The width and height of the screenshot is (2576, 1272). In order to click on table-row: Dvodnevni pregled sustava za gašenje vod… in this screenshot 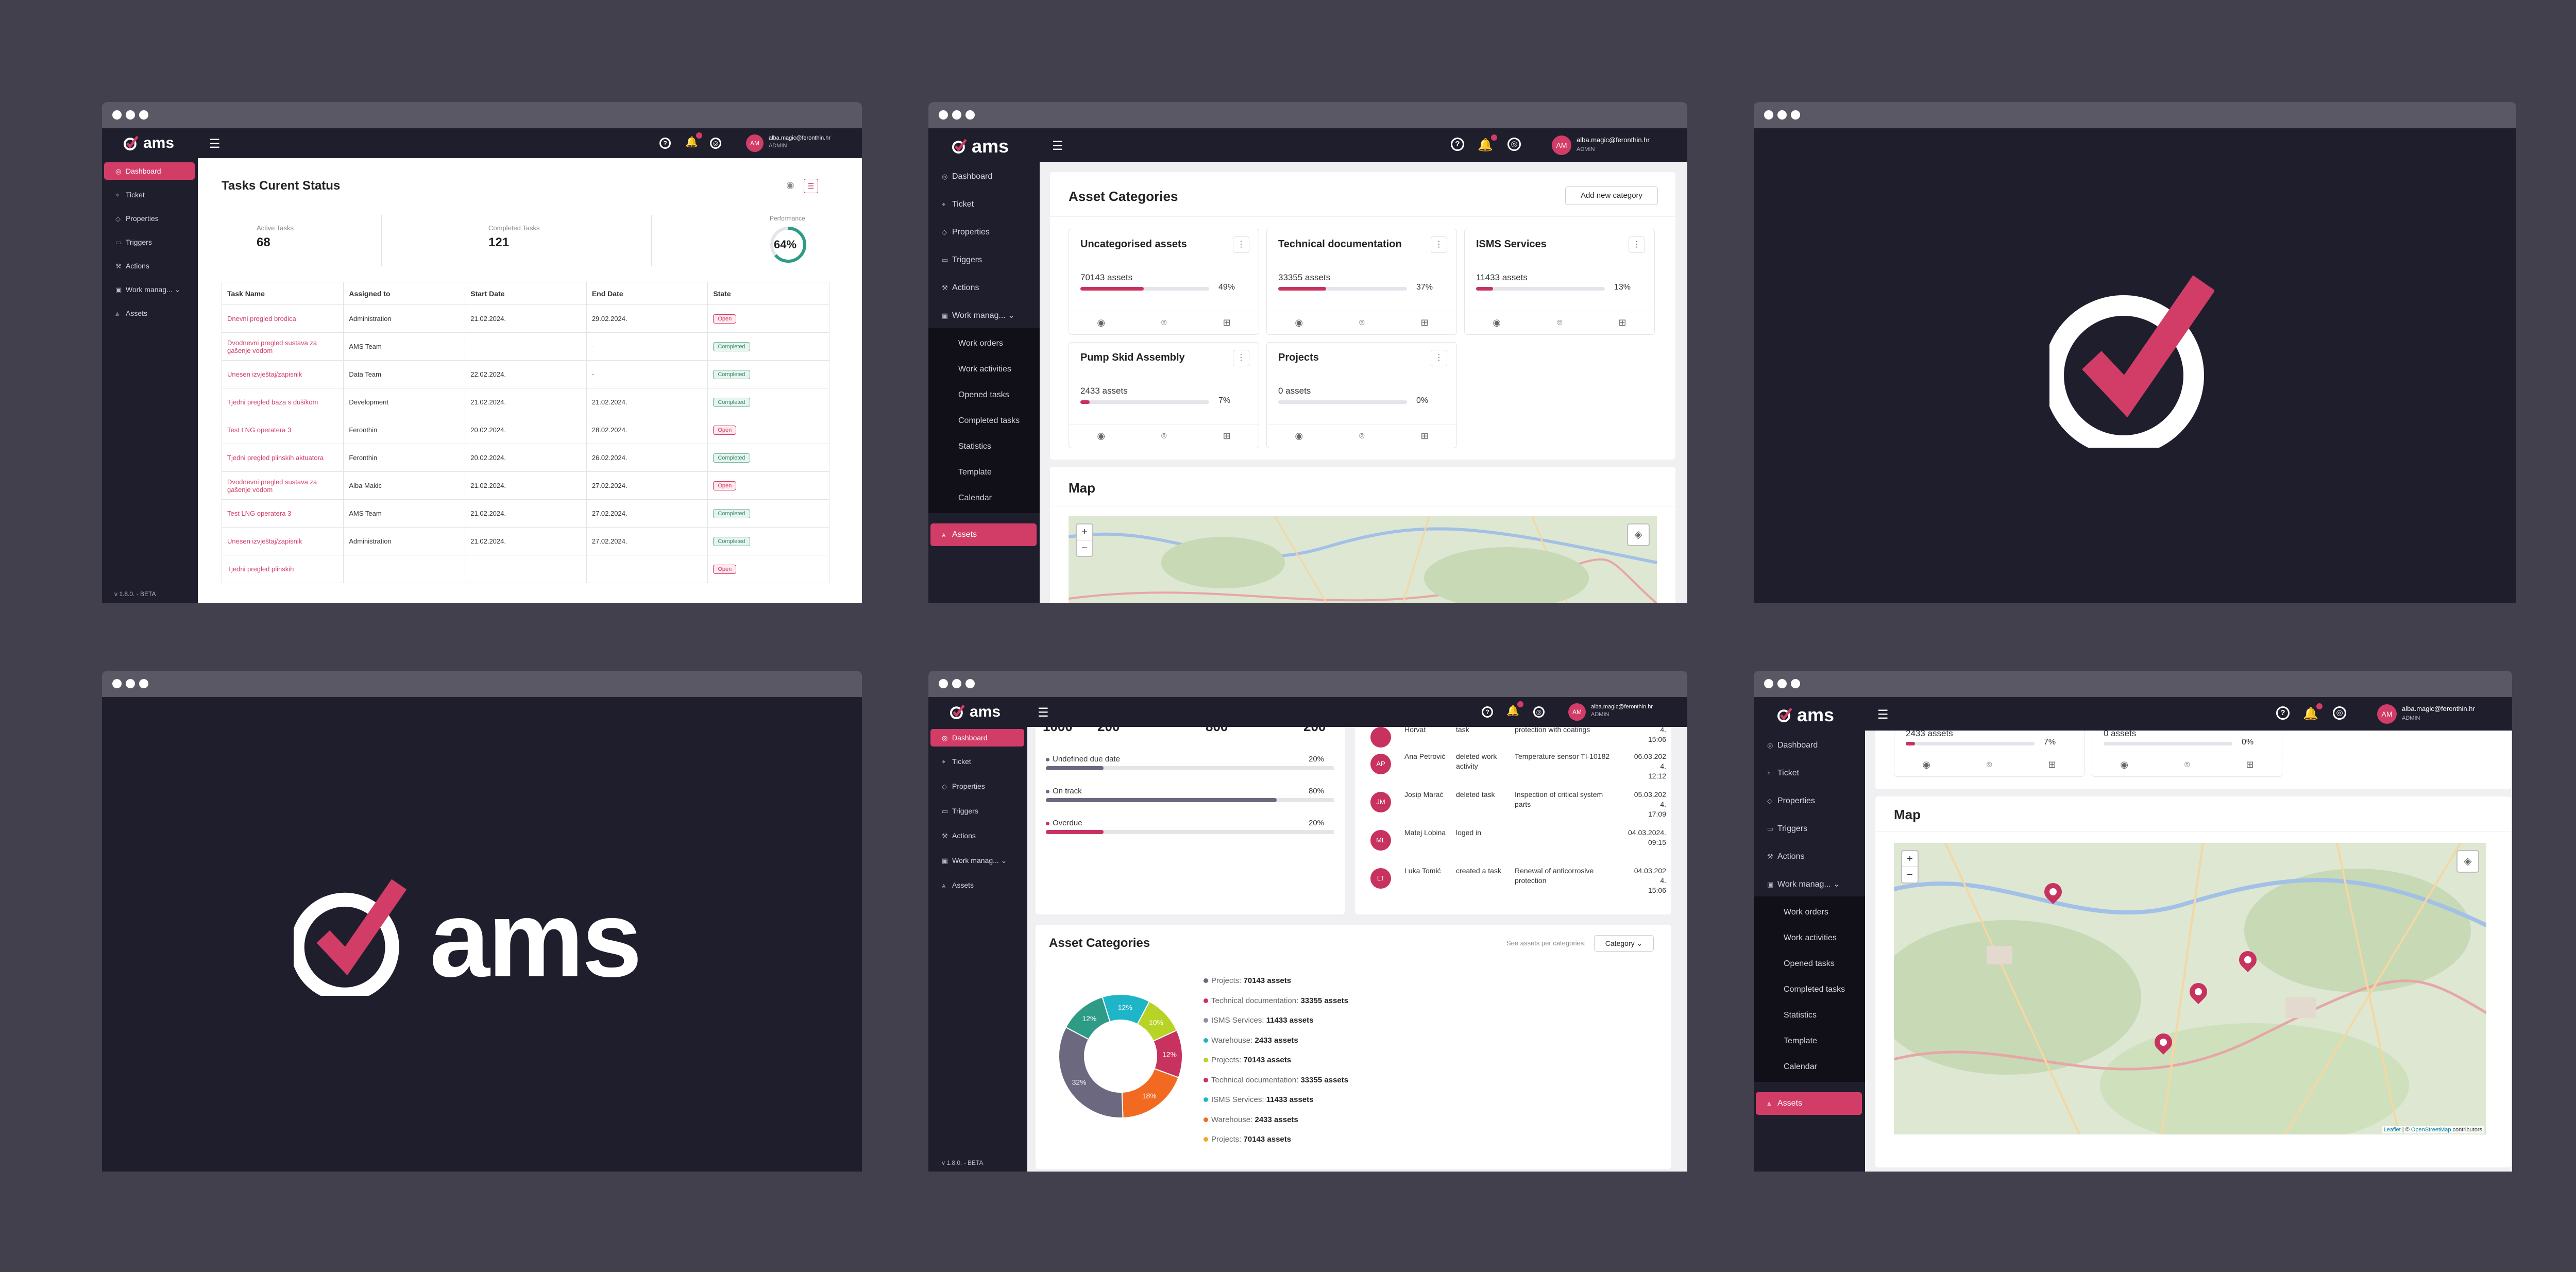, I will do `click(525, 485)`.